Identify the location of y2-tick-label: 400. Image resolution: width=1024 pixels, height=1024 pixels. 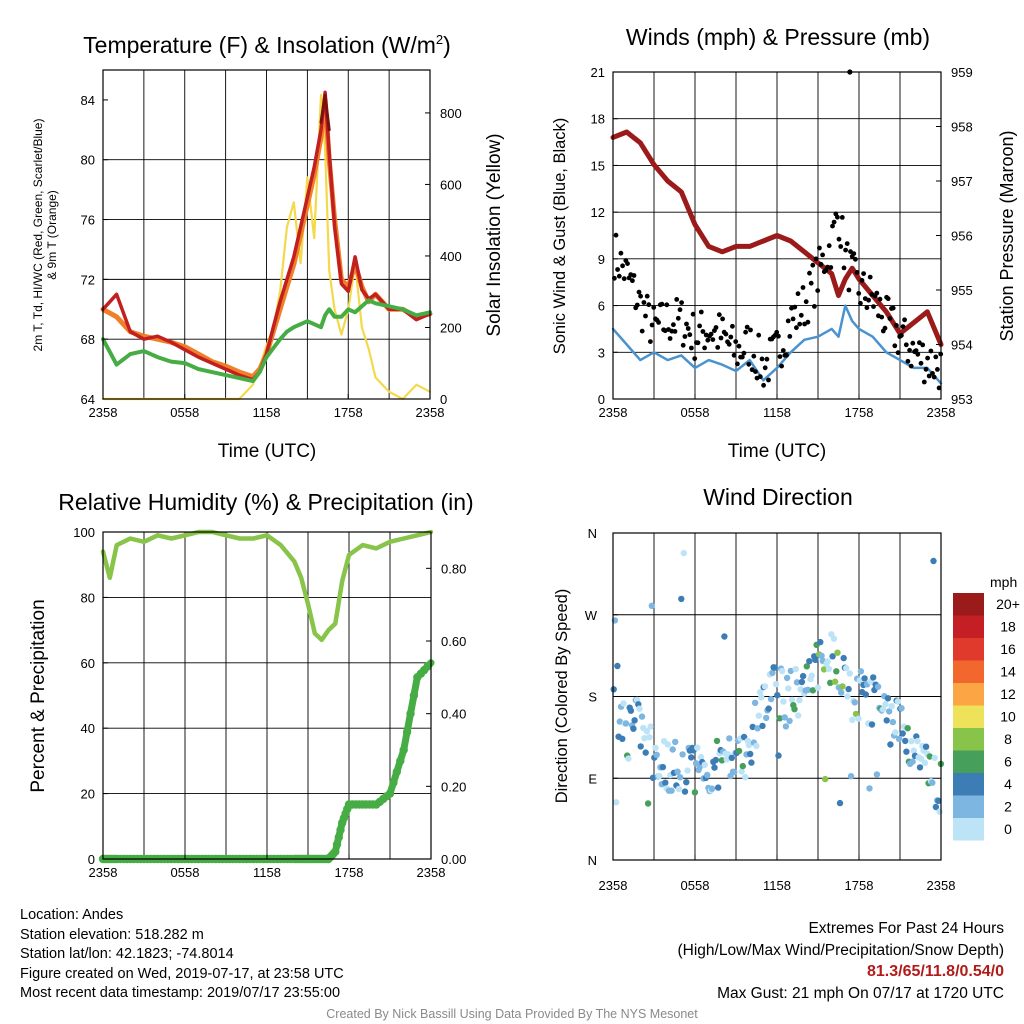
(451, 256).